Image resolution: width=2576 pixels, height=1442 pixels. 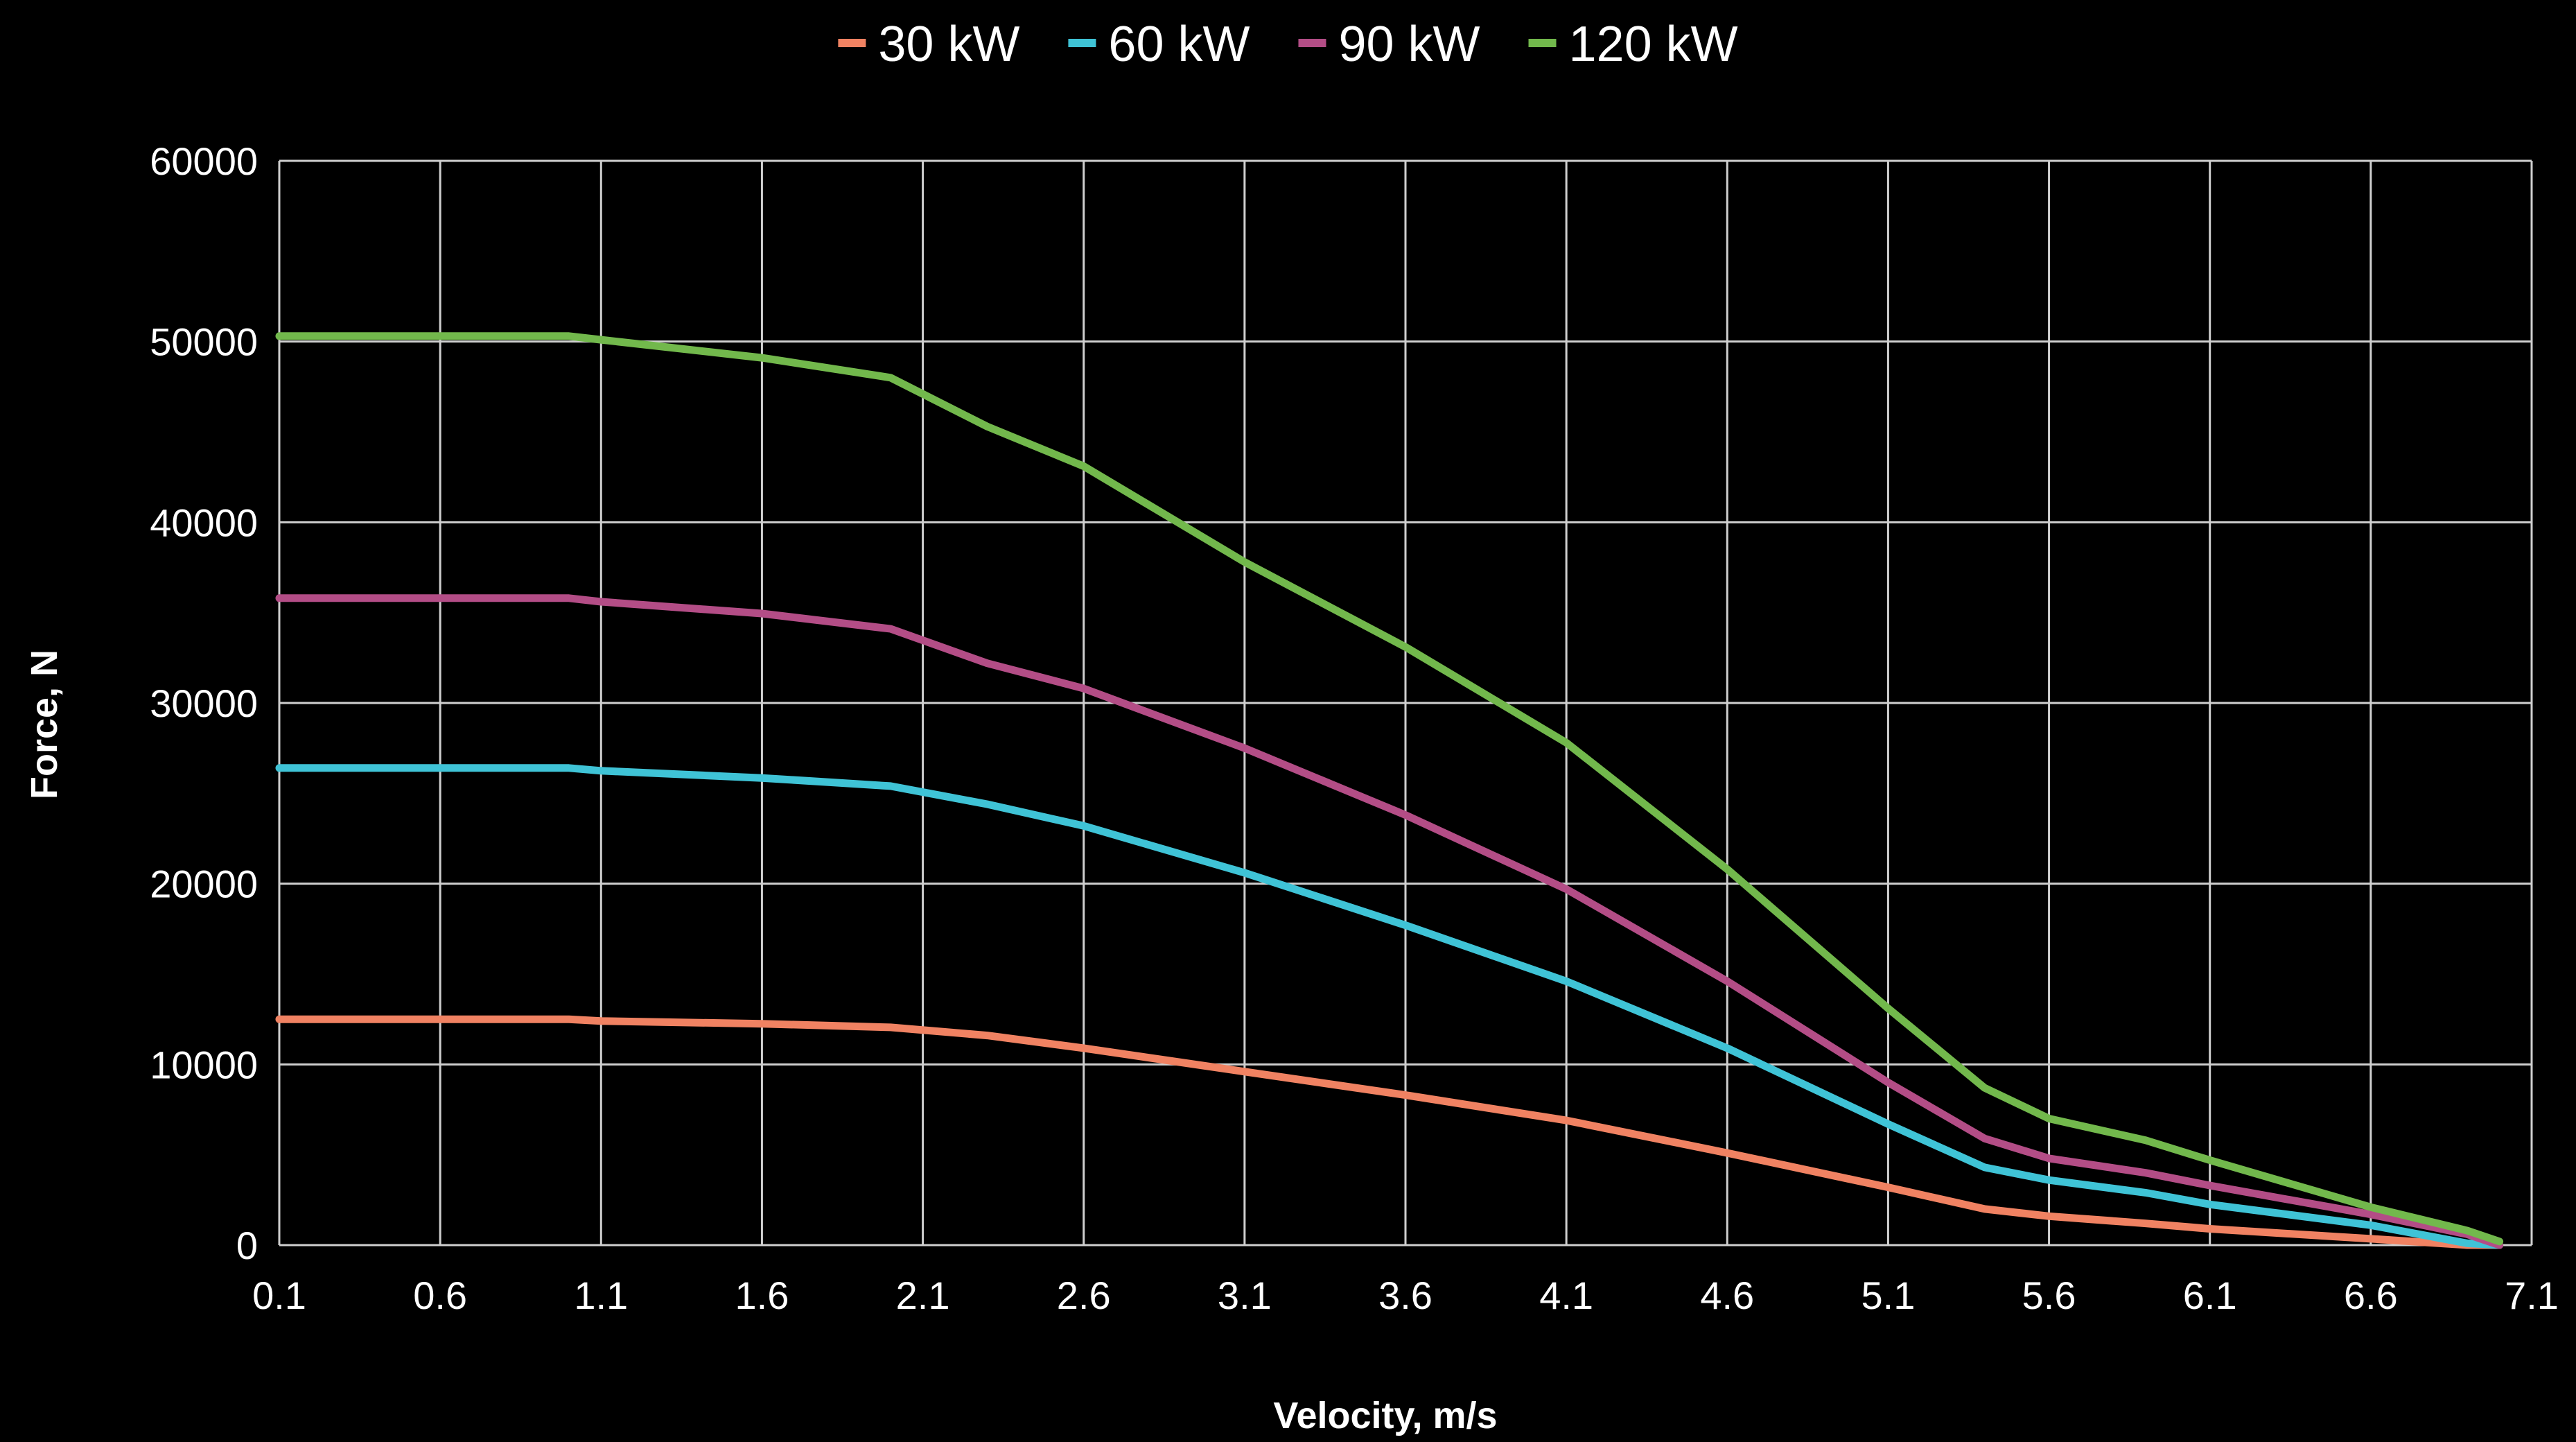 What do you see at coordinates (1389, 1132) in the screenshot?
I see `series-line-30-kw` at bounding box center [1389, 1132].